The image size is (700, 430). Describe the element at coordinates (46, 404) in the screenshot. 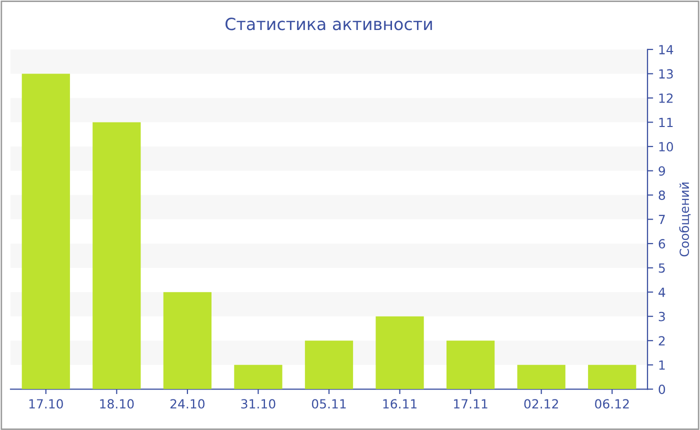

I see `x-tick-label: 17.10` at that location.